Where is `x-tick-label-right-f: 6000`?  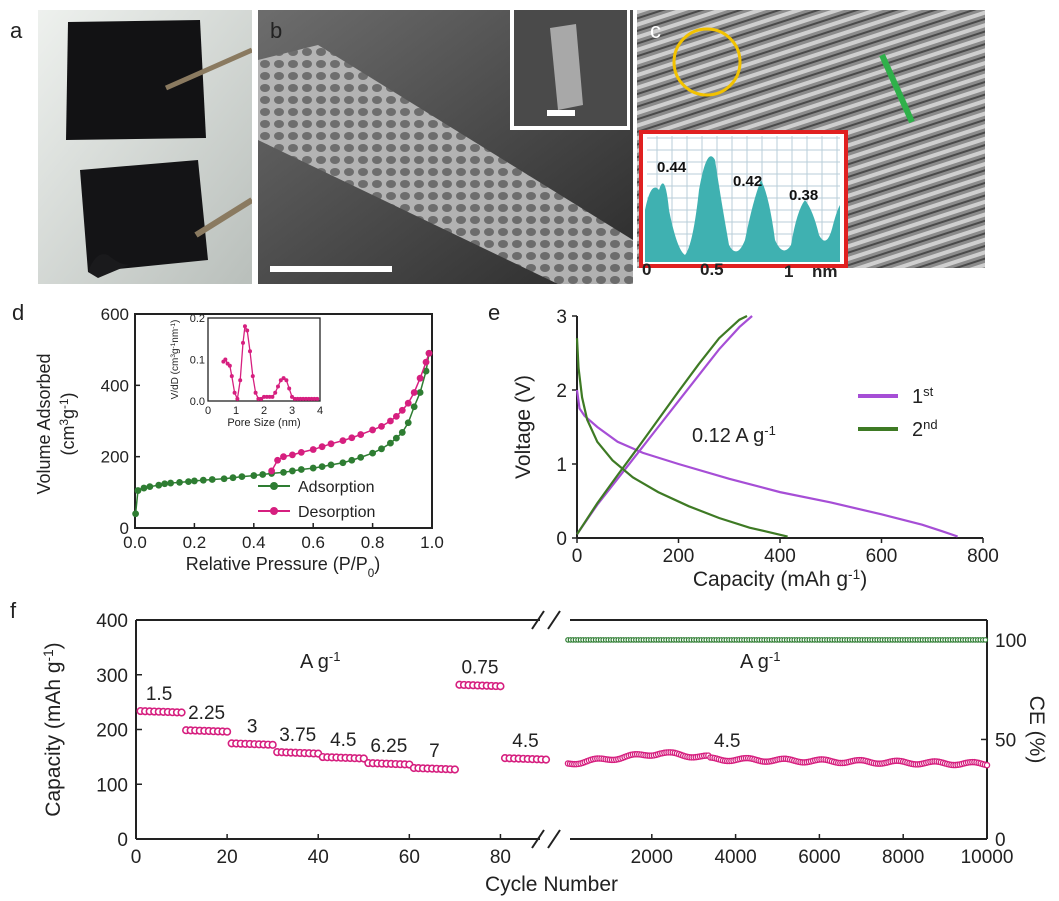 x-tick-label-right-f: 6000 is located at coordinates (819, 857).